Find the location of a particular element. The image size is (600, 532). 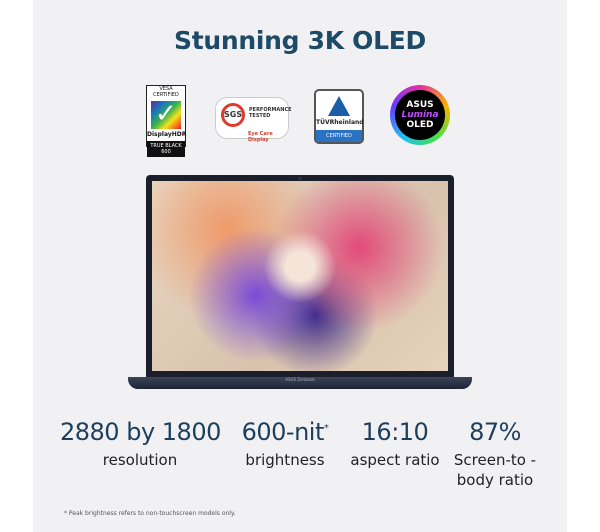

vesa-top: VESA CERTIFIED is located at coordinates (166, 92).